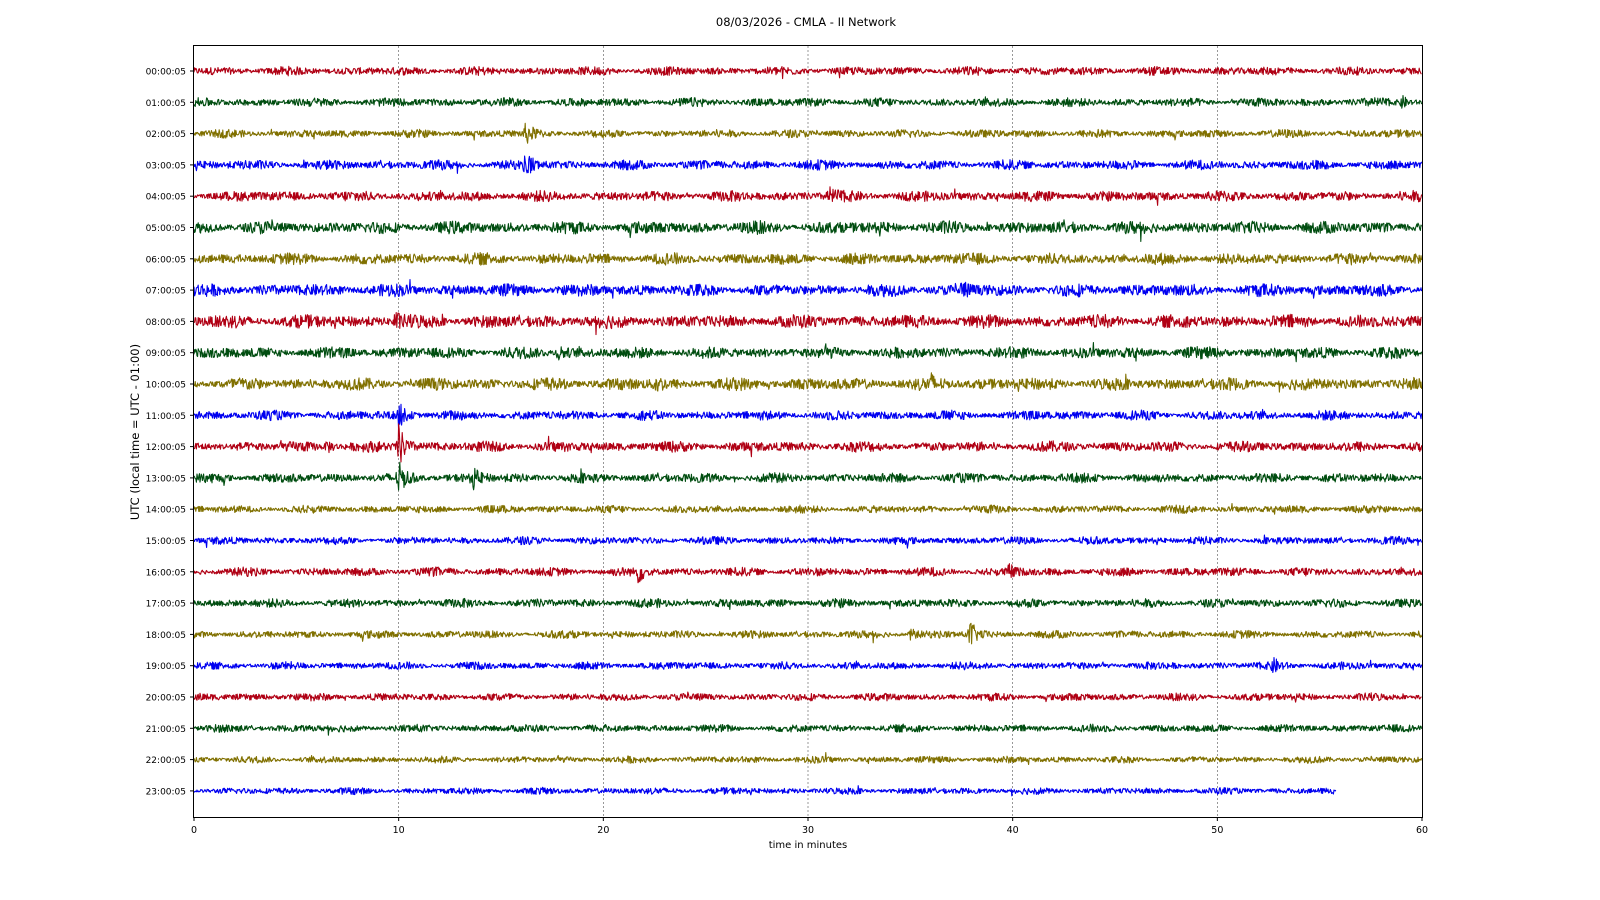  I want to click on x-axis: 0 10 20 30 40 50 60, so click(809, 826).